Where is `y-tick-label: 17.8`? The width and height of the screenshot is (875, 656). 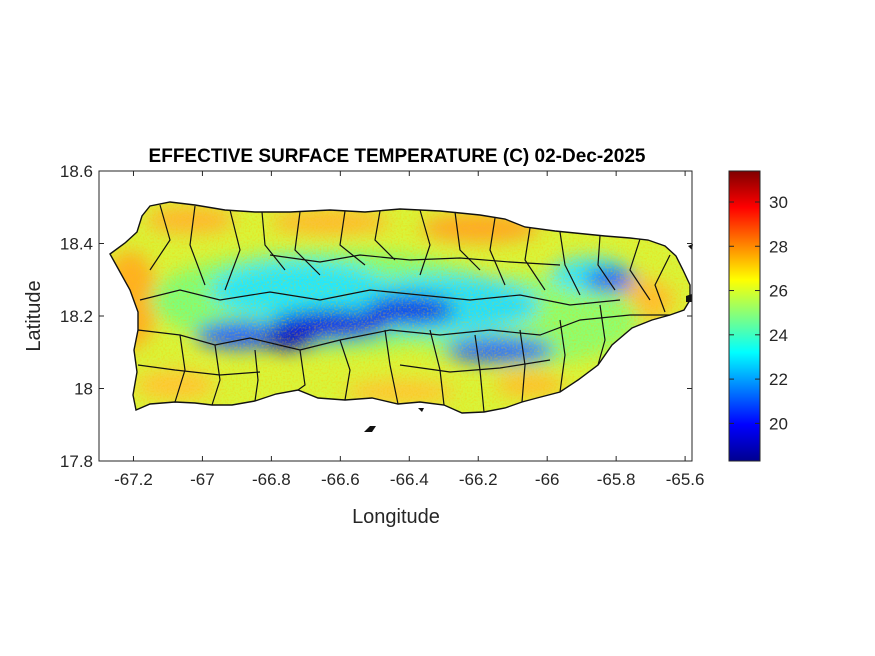 y-tick-label: 17.8 is located at coordinates (76, 461).